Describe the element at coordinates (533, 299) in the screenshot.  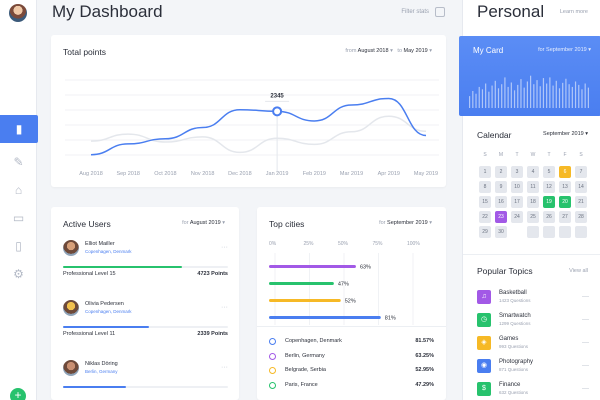
I see `topic-item: ♫ Basketball 1423 Questions —` at that location.